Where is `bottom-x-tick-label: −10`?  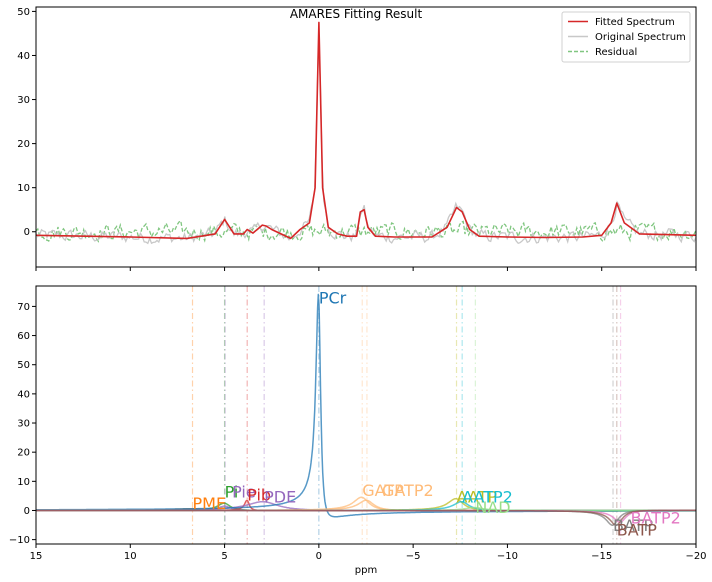
bottom-x-tick-label: −10 is located at coordinates (507, 556).